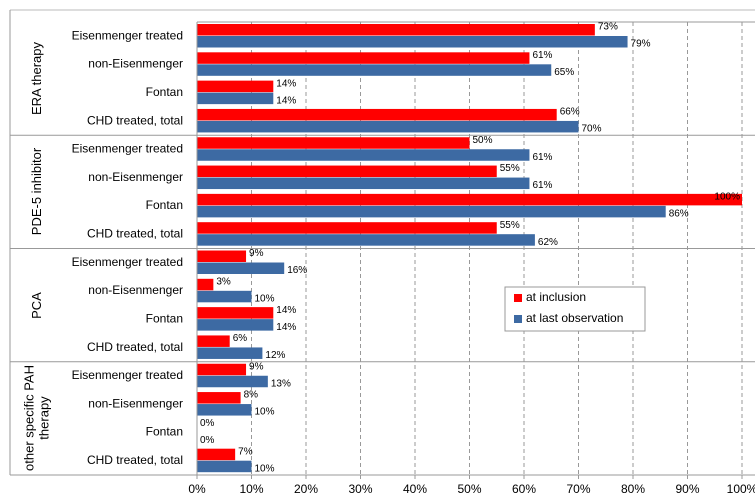 Image resolution: width=755 pixels, height=497 pixels. What do you see at coordinates (281, 383) in the screenshot?
I see `value-label: 13%` at bounding box center [281, 383].